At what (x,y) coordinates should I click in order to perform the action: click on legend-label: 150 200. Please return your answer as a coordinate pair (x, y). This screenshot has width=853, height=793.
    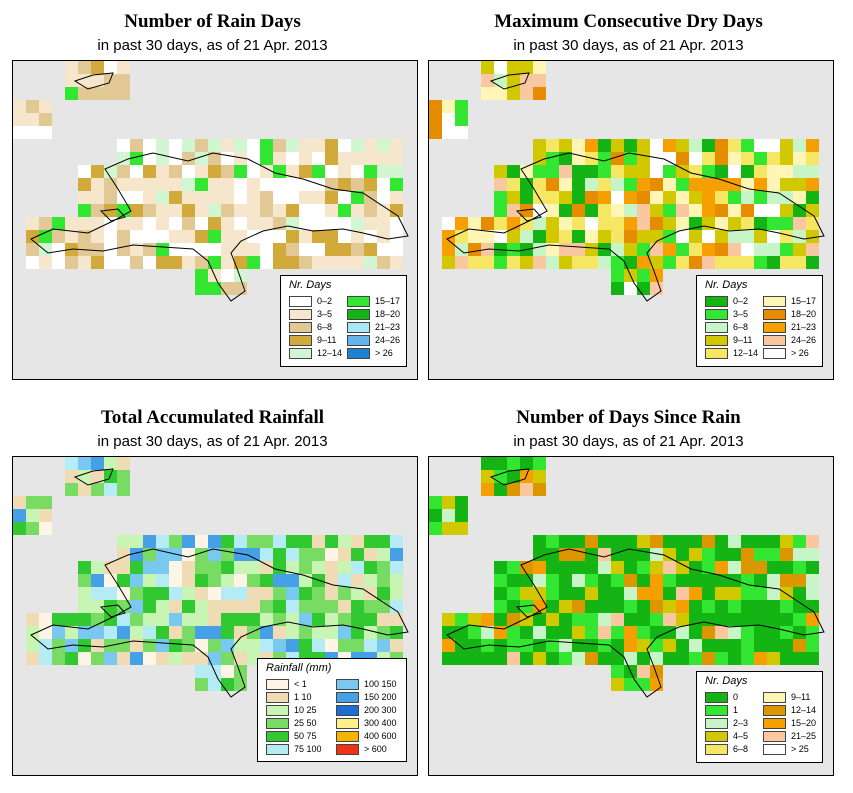
    Looking at the image, I should click on (380, 697).